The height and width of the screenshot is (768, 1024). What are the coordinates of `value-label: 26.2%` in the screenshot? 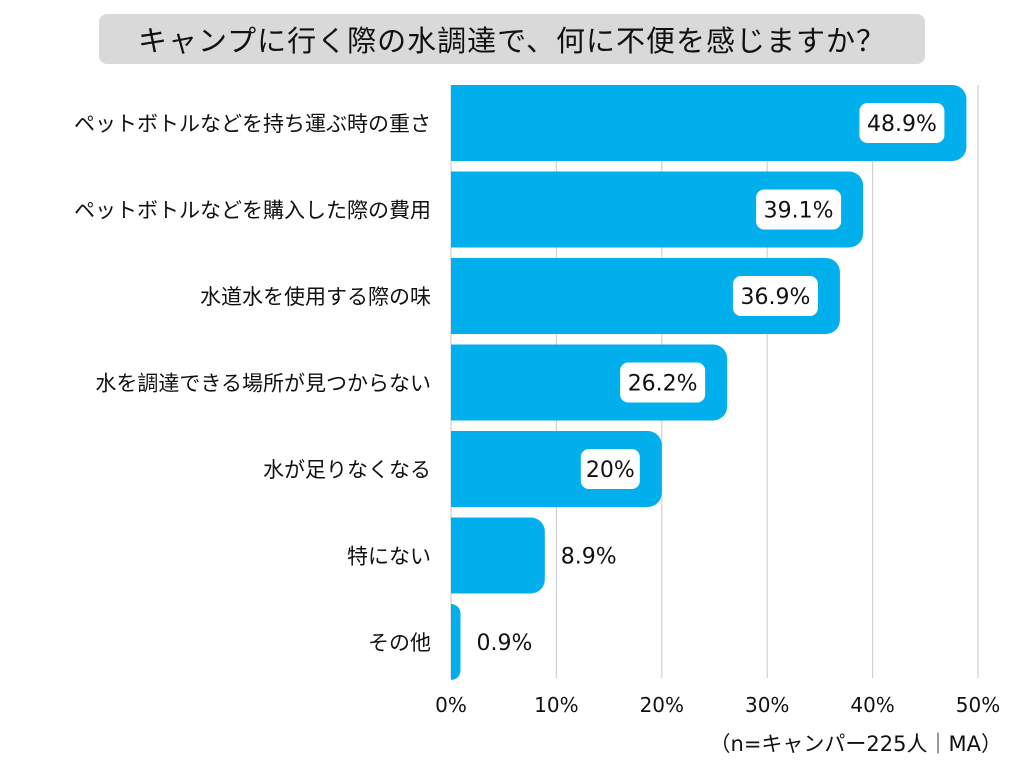 It's located at (663, 384).